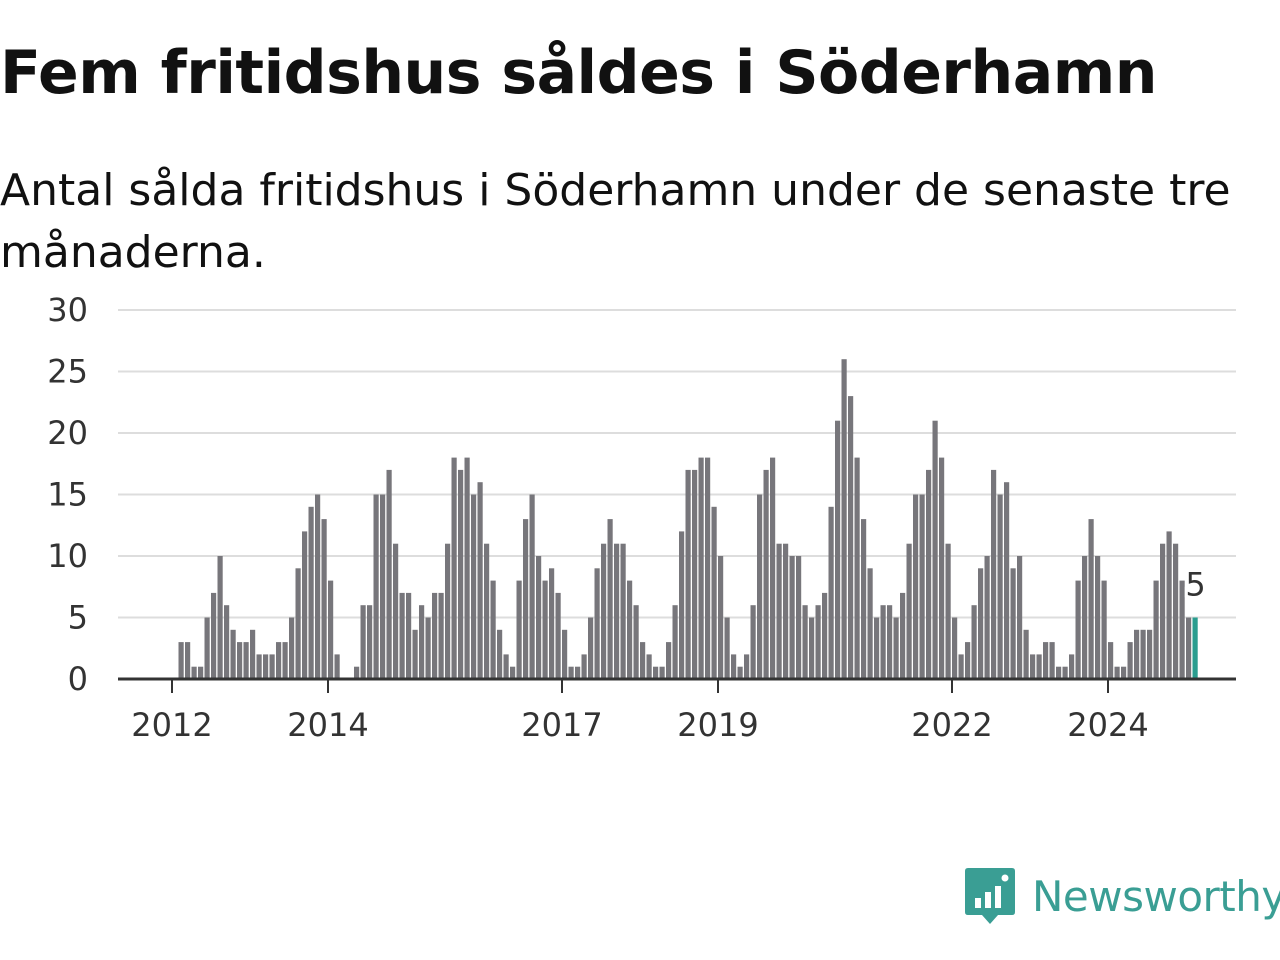 This screenshot has width=1280, height=960. I want to click on y-tick-label: 10, so click(67, 556).